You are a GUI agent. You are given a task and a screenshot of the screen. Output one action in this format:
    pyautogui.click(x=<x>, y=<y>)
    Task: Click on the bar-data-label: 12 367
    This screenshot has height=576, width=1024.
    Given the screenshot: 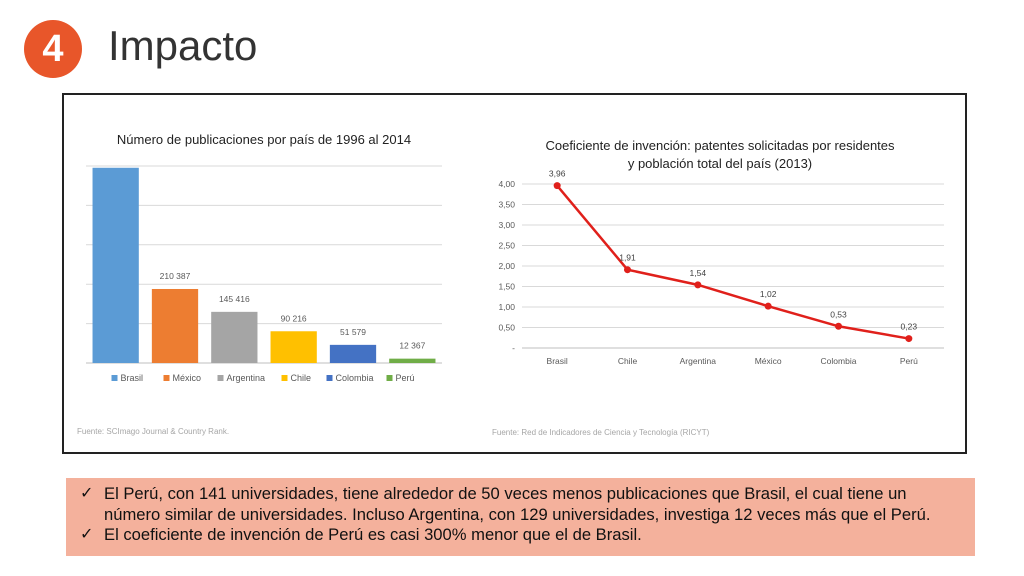 What is the action you would take?
    pyautogui.click(x=412, y=346)
    